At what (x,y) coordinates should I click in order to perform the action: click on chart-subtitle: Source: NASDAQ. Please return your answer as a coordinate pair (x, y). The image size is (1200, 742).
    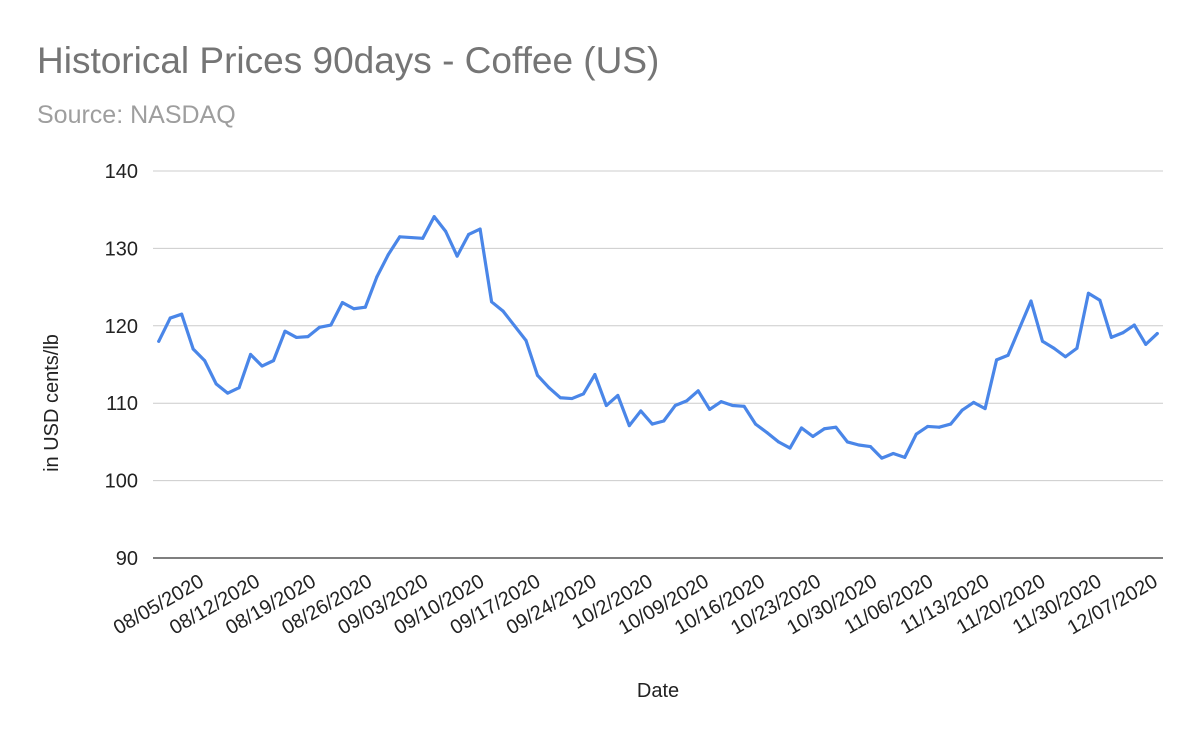
    Looking at the image, I should click on (136, 115).